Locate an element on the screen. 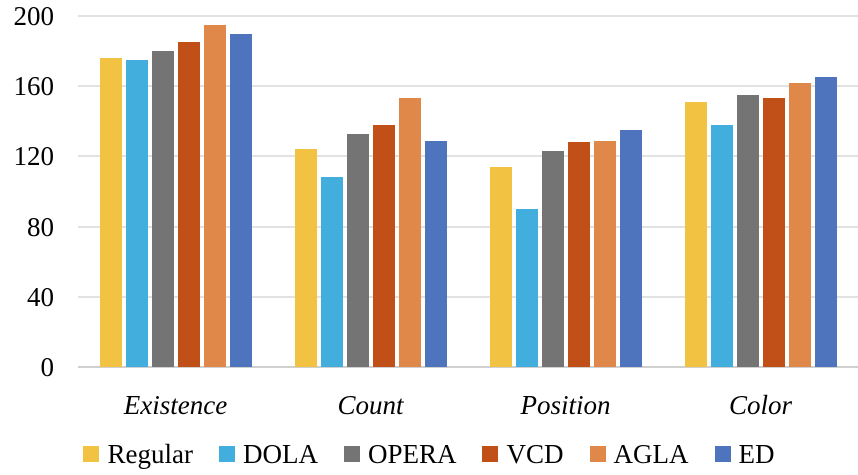  legend-label: Regular is located at coordinates (150, 454).